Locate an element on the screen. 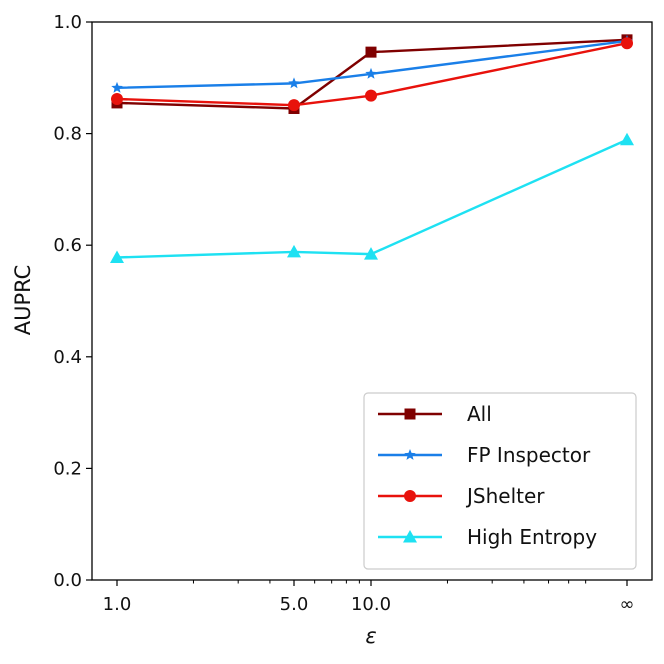 This screenshot has width=664, height=664. y-tick-label: 0.6 is located at coordinates (67, 245).